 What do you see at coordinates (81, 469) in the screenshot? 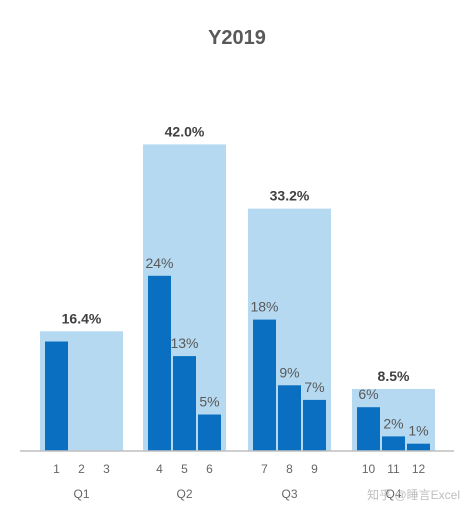
I see `month-tick-2: 2` at bounding box center [81, 469].